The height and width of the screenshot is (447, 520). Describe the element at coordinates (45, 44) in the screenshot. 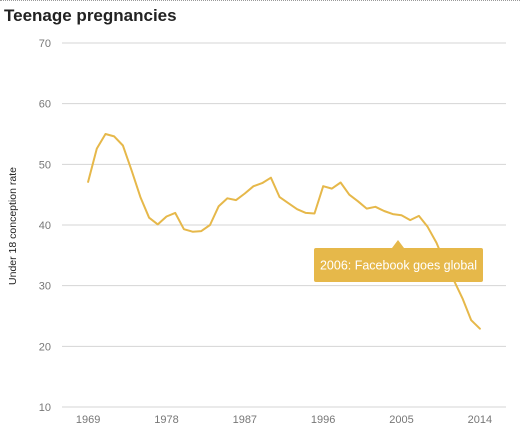

I see `y-tick-label: 70` at that location.